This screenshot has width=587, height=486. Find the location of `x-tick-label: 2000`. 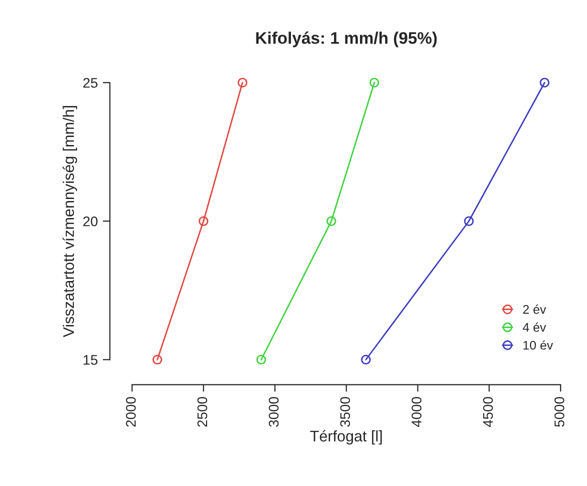

x-tick-label: 2000 is located at coordinates (131, 411).